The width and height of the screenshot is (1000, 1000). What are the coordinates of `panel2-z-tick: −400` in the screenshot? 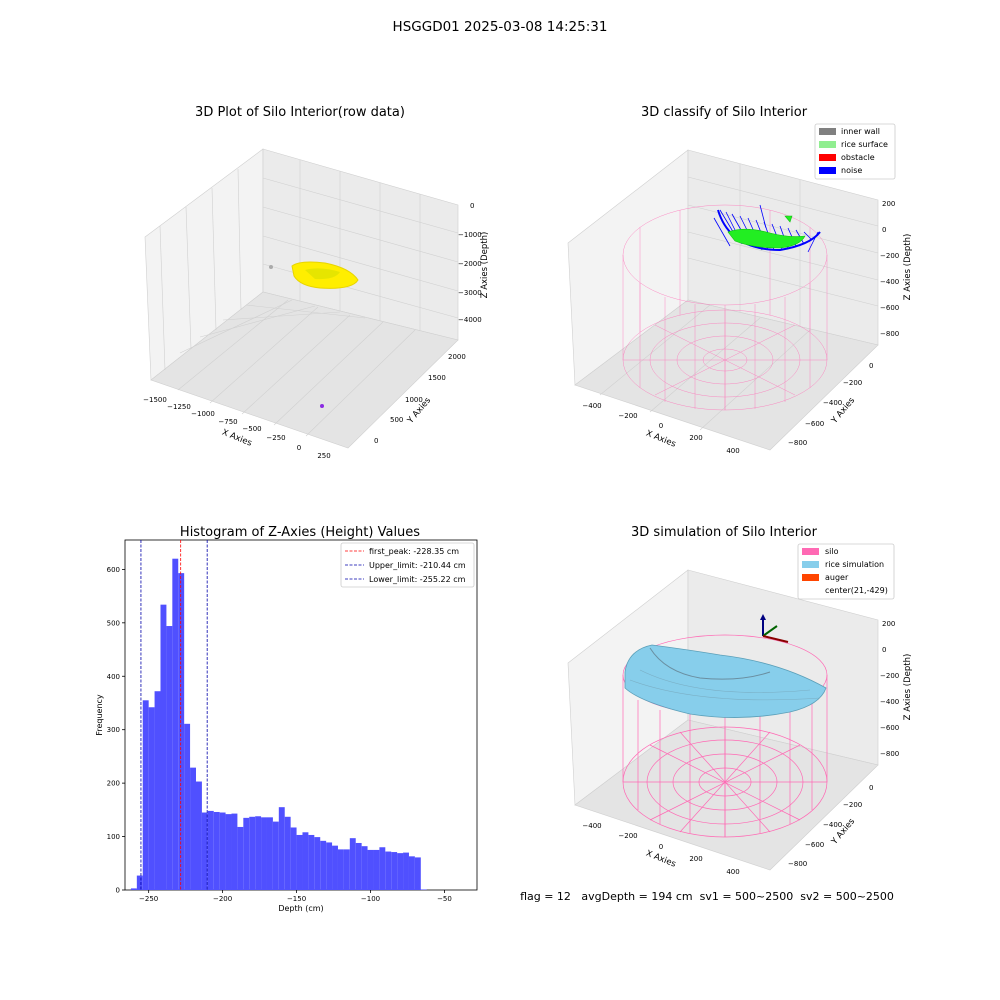 It's located at (889, 282).